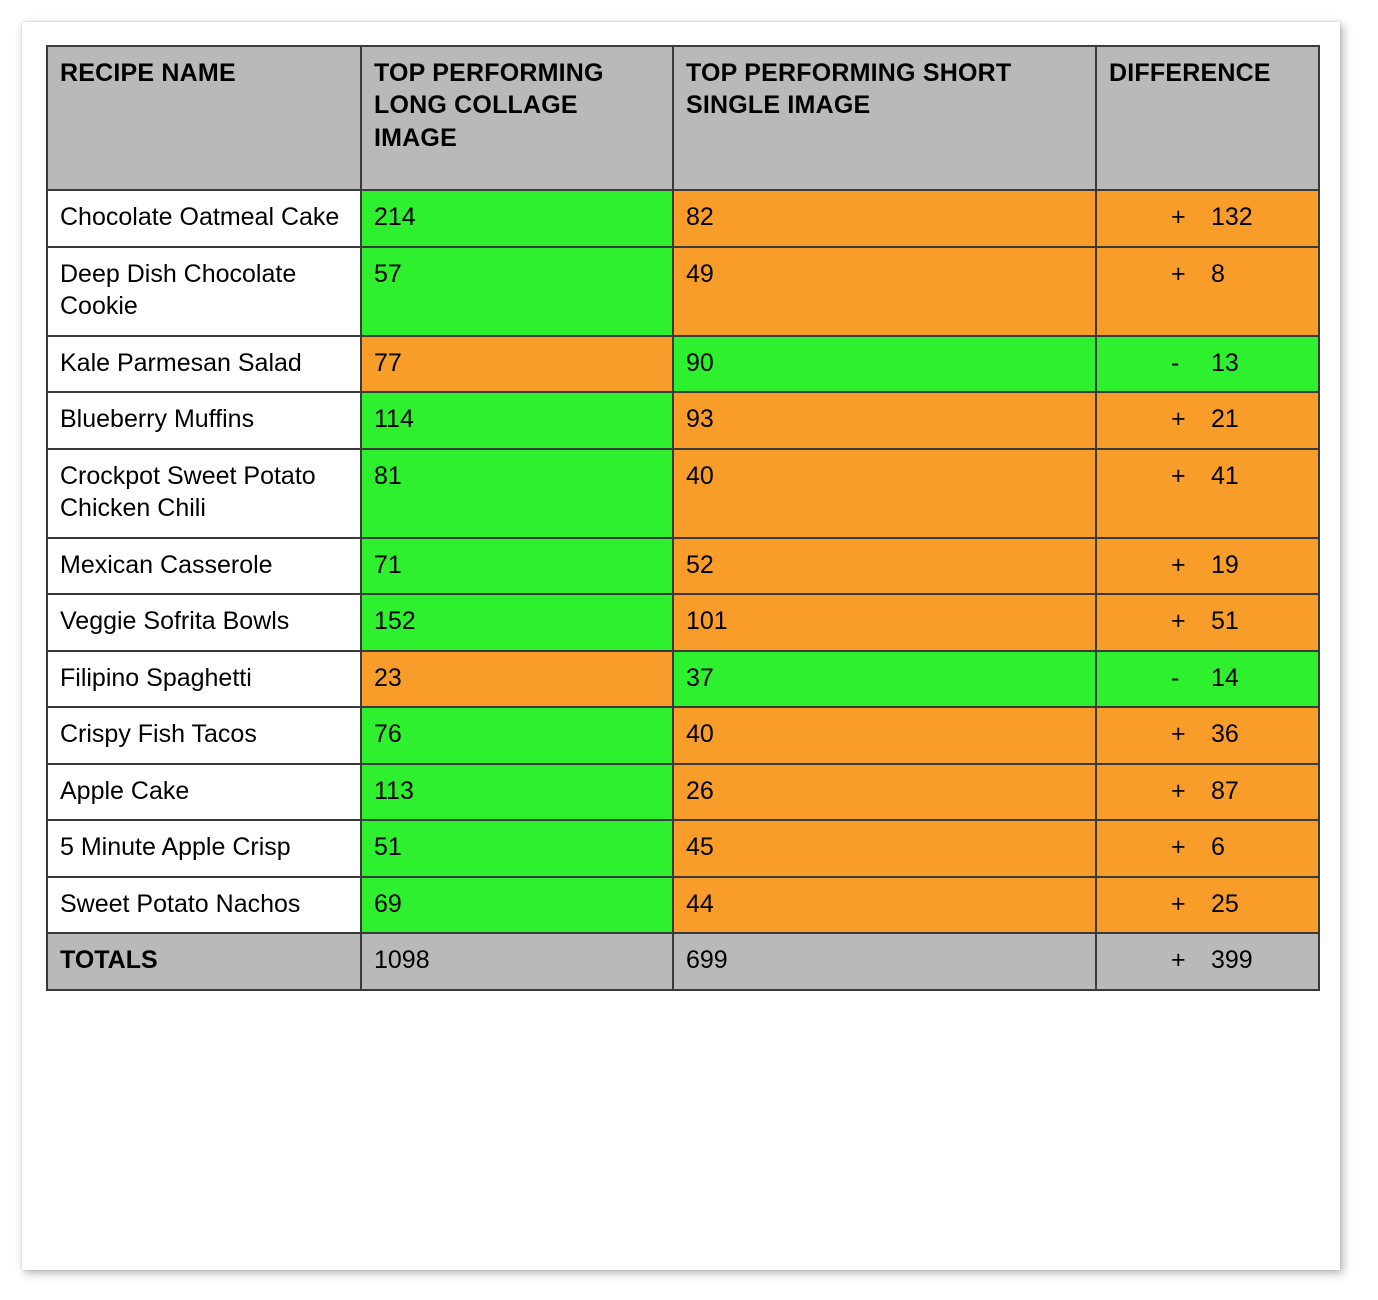 Image resolution: width=1378 pixels, height=1300 pixels. What do you see at coordinates (884, 622) in the screenshot?
I see `short-single-value-cell: 101` at bounding box center [884, 622].